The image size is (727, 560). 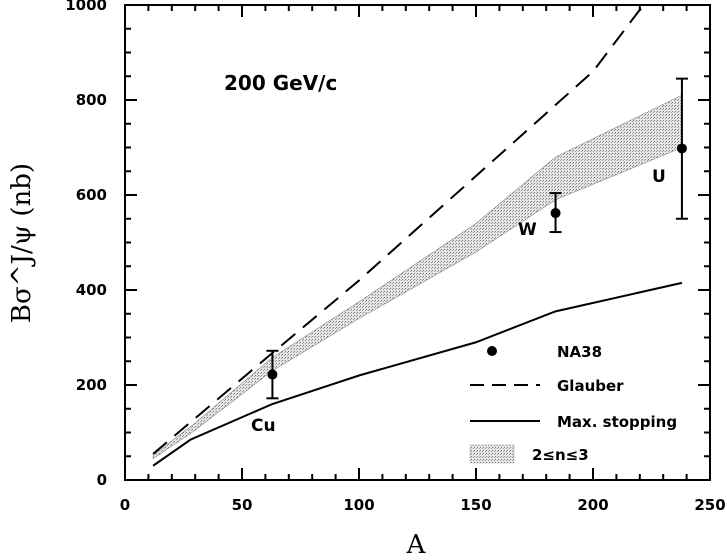 I want to click on legend-na38-marker, so click(x=492, y=351).